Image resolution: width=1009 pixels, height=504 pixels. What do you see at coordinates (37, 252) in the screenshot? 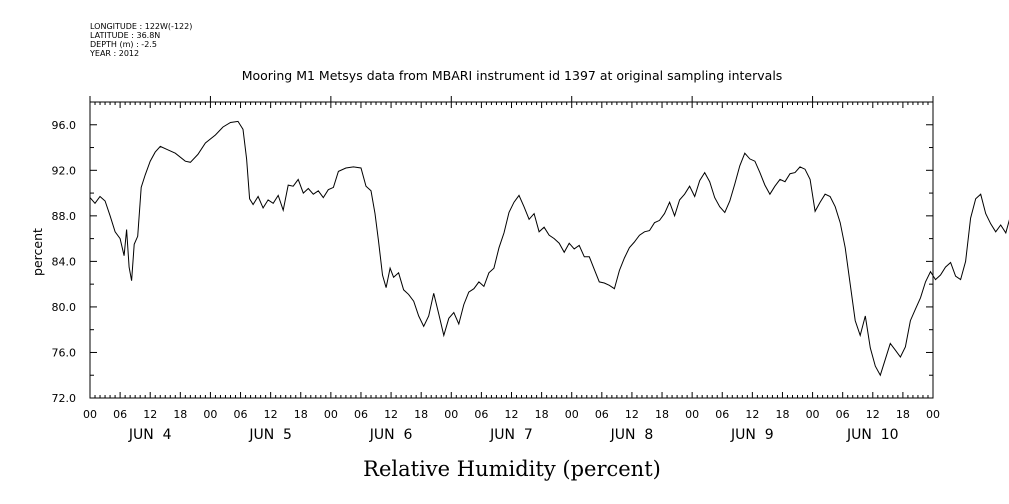
I see `y-axis-label: percent` at bounding box center [37, 252].